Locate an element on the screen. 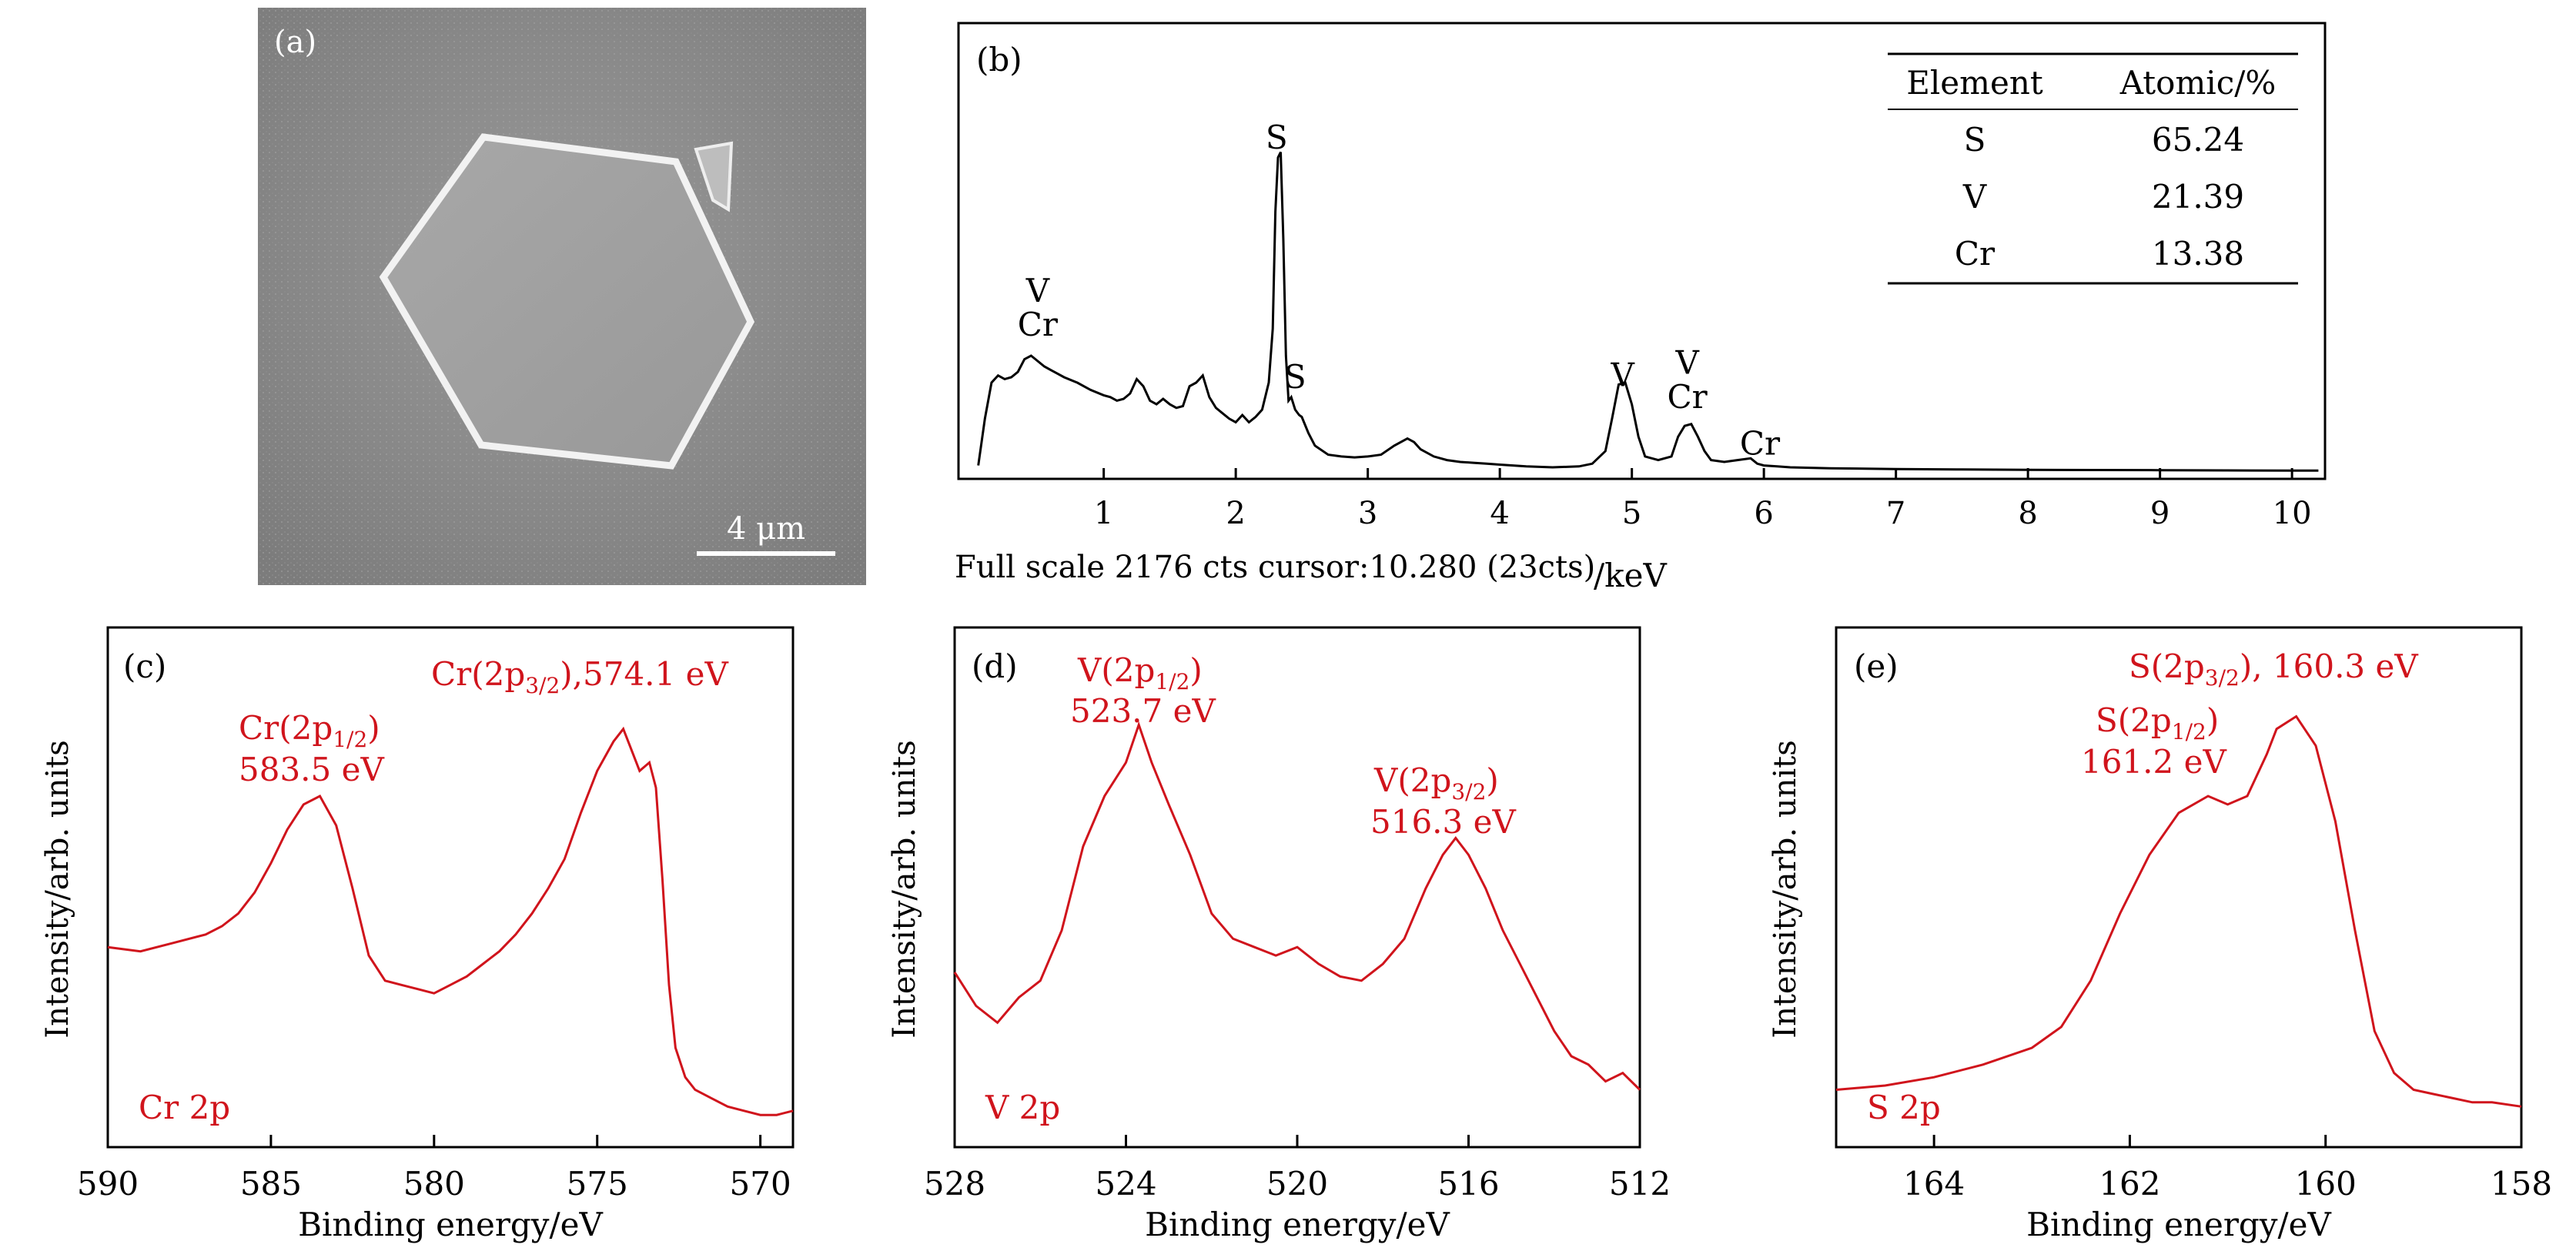 This screenshot has height=1258, width=2576. x-tick-label: 575 is located at coordinates (598, 1184).